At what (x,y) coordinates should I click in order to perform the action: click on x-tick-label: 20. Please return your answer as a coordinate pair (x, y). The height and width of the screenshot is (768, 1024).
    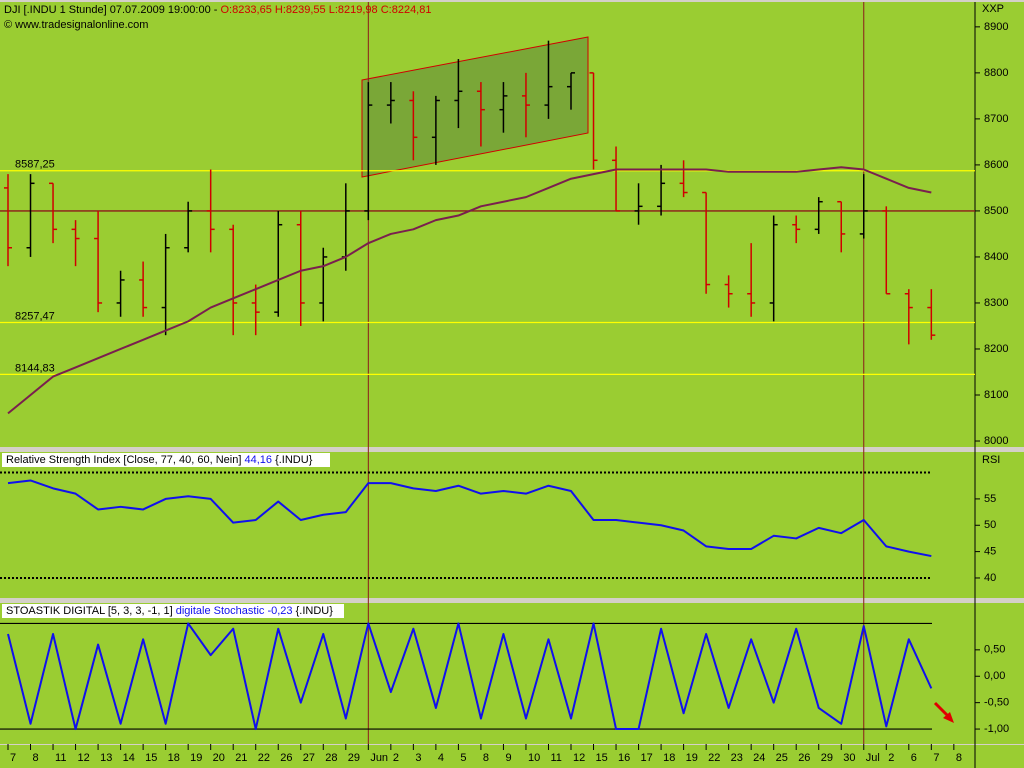
    Looking at the image, I should click on (219, 758).